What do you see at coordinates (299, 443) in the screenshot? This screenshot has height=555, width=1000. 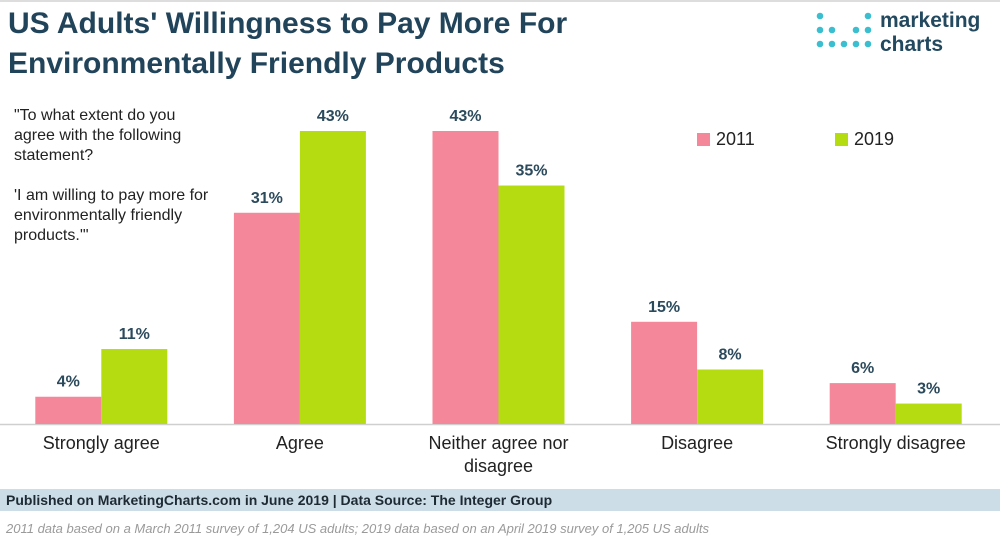 I see `x-tick-label: Agree` at bounding box center [299, 443].